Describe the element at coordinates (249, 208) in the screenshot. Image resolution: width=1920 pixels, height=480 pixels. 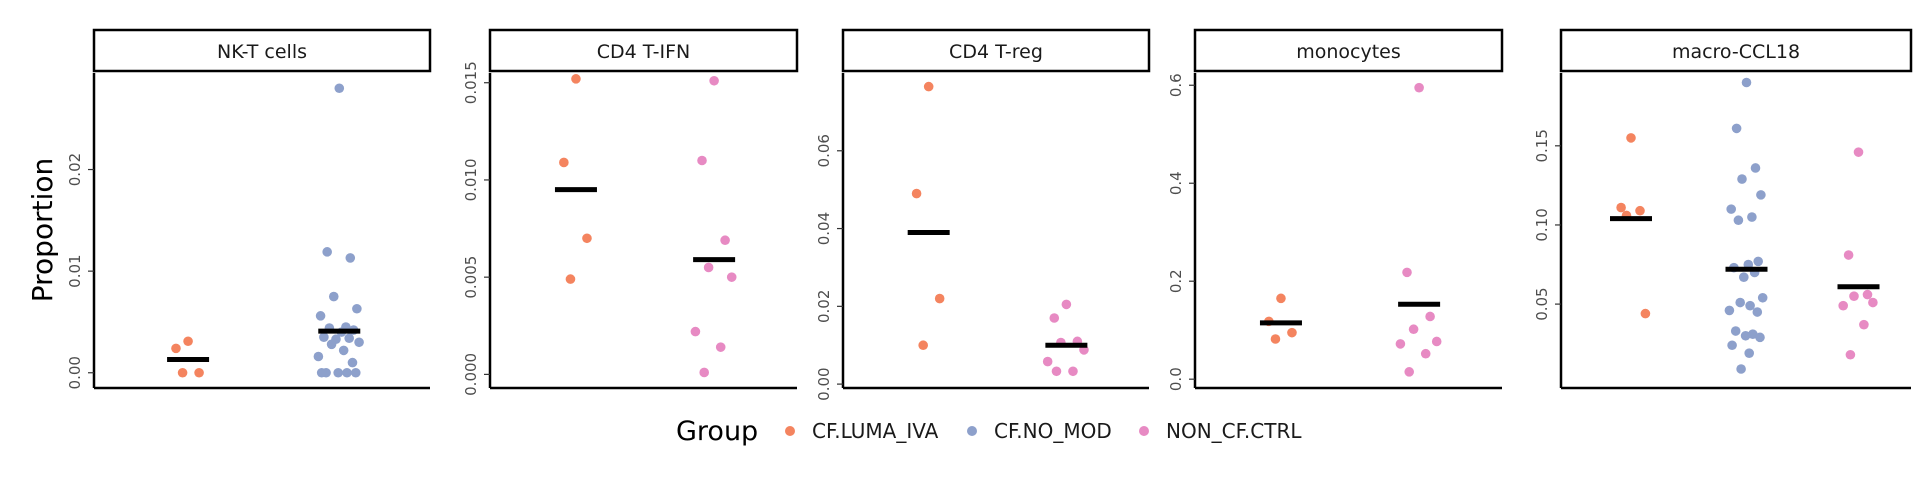
I see `panel-nk-t-cells: NK-T cells 0.00 0.01 0.02` at that location.